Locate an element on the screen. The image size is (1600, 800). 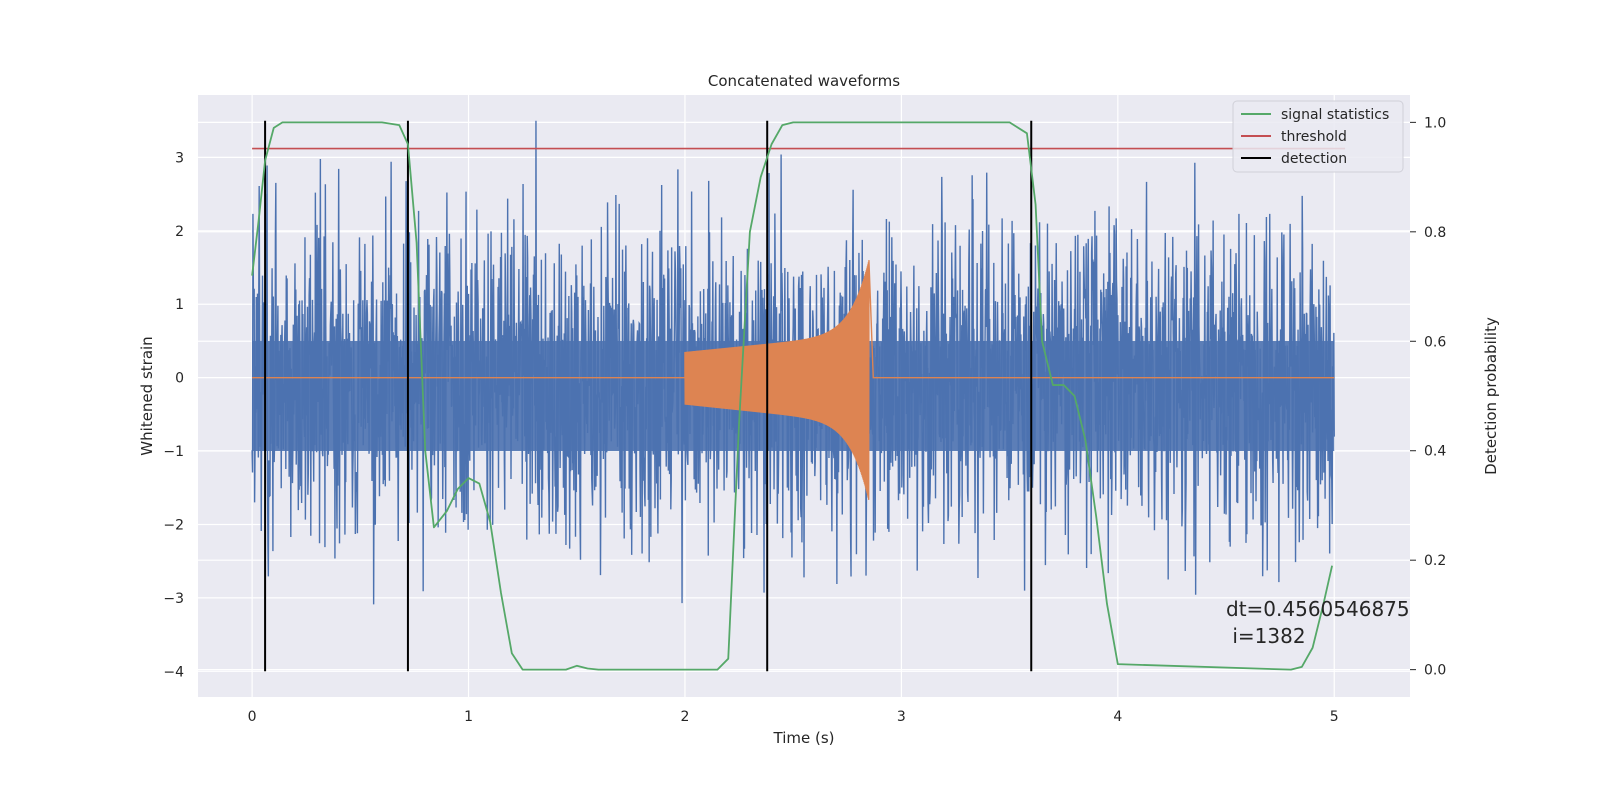
y-tick-label: 3 is located at coordinates (179, 158).